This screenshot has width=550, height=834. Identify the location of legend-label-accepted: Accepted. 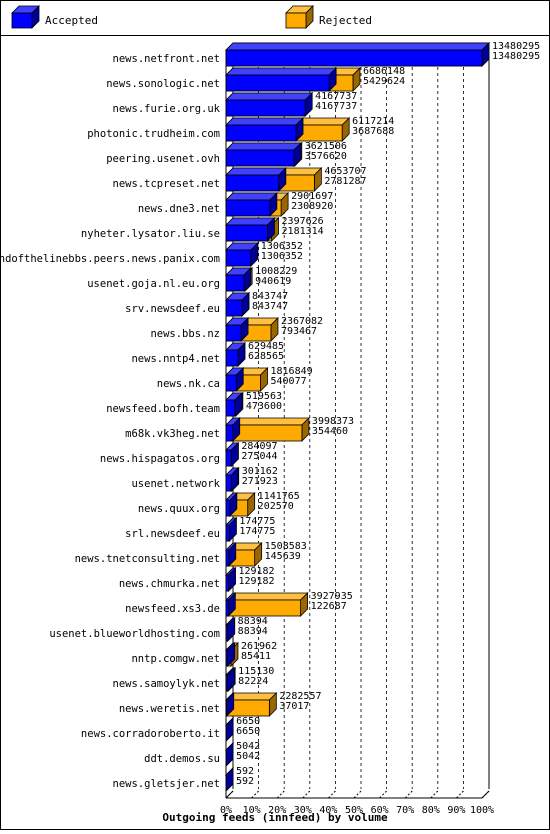
(71, 20).